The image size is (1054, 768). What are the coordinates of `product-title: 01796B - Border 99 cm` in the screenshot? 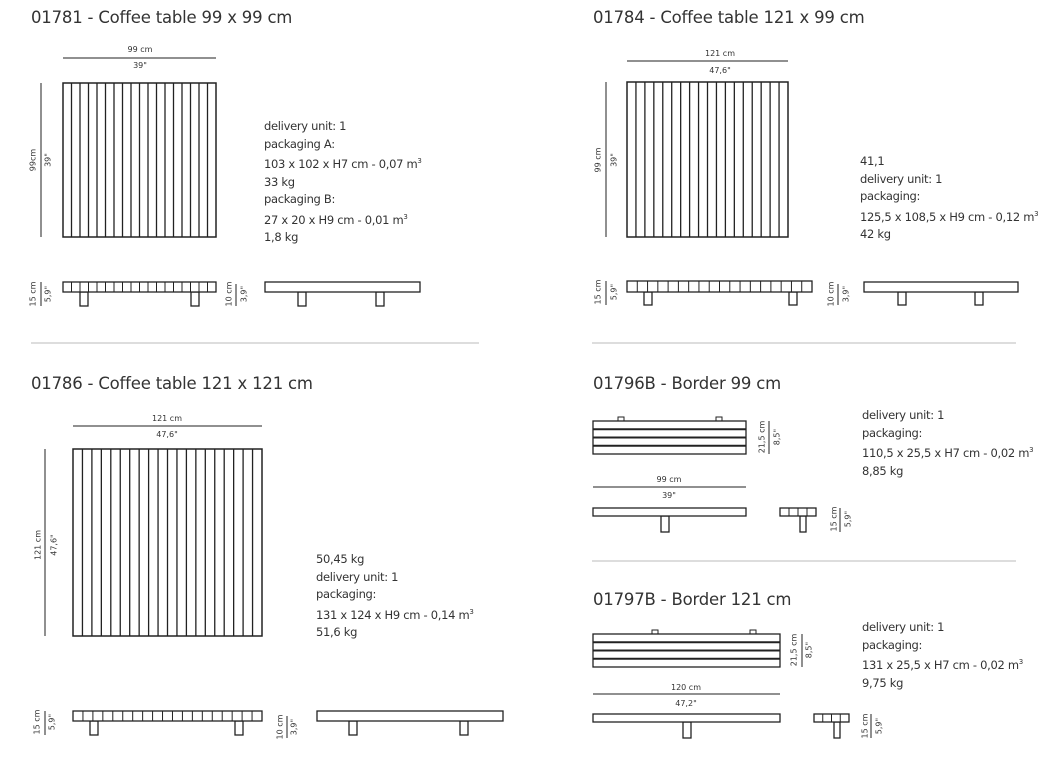 It's located at (687, 383).